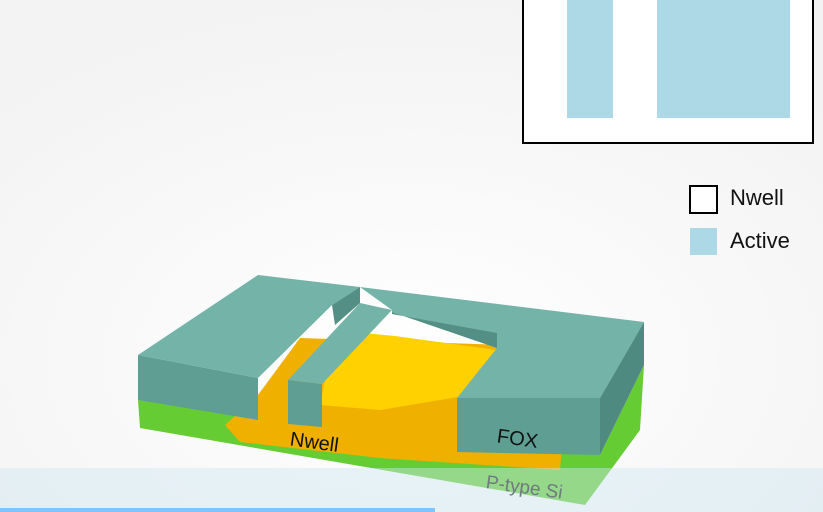  Describe the element at coordinates (760, 240) in the screenshot. I see `legend-label: Active` at that location.